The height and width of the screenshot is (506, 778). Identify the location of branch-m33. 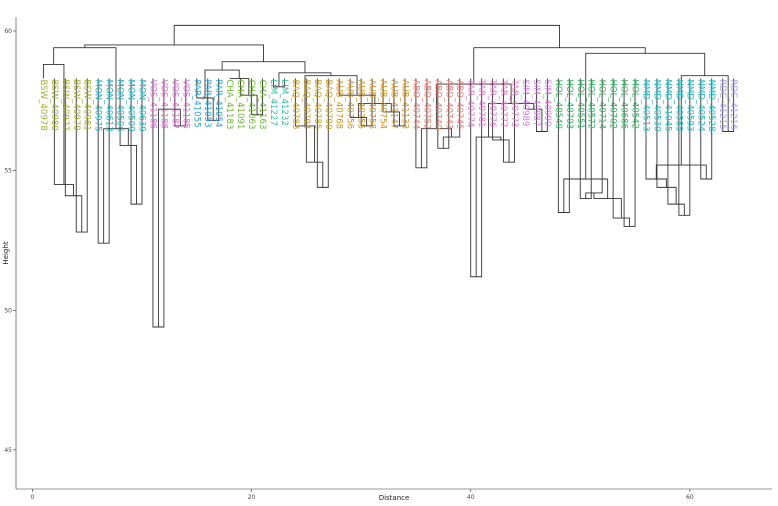
(451, 113).